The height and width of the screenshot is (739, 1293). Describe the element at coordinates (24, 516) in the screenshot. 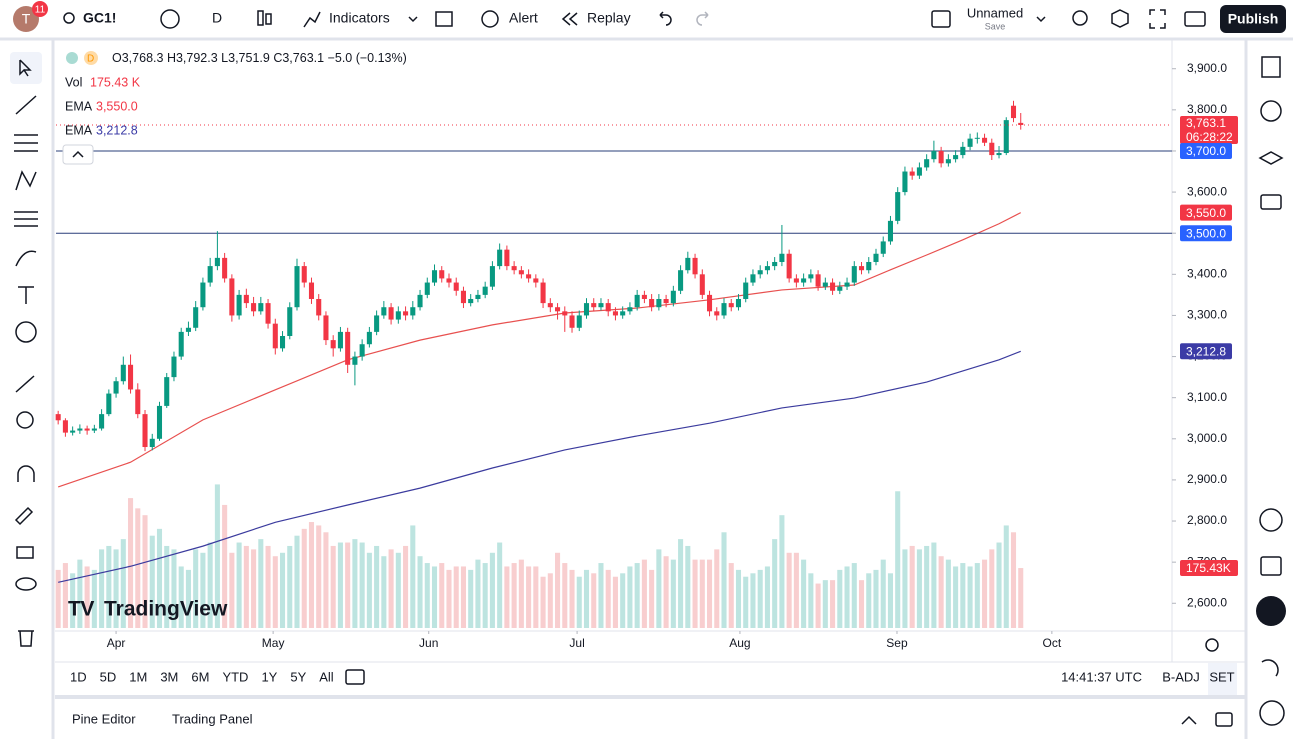

I see `lock-draw-tool` at that location.